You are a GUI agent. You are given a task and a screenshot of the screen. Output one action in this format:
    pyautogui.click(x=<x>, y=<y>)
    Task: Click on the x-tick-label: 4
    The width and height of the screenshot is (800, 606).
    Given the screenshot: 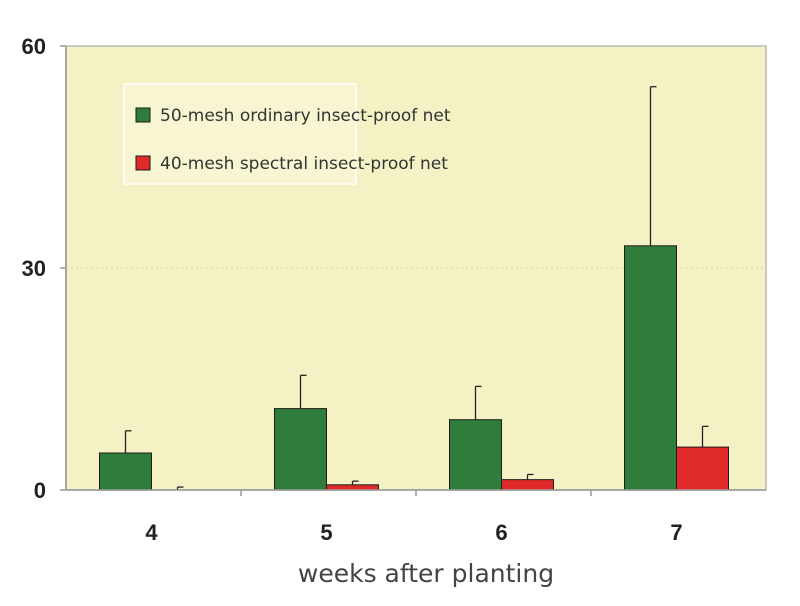 What is the action you would take?
    pyautogui.click(x=151, y=532)
    